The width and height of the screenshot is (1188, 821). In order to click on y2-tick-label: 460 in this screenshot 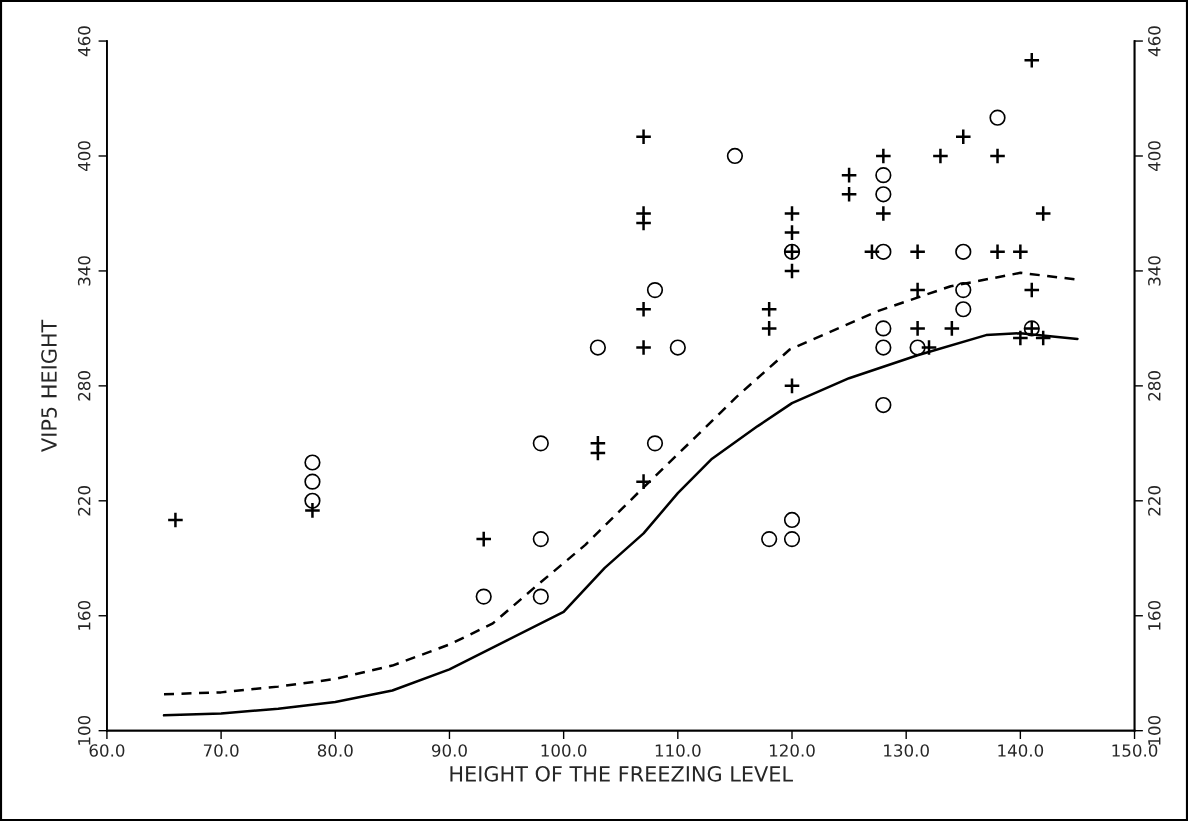, I will do `click(1154, 41)`.